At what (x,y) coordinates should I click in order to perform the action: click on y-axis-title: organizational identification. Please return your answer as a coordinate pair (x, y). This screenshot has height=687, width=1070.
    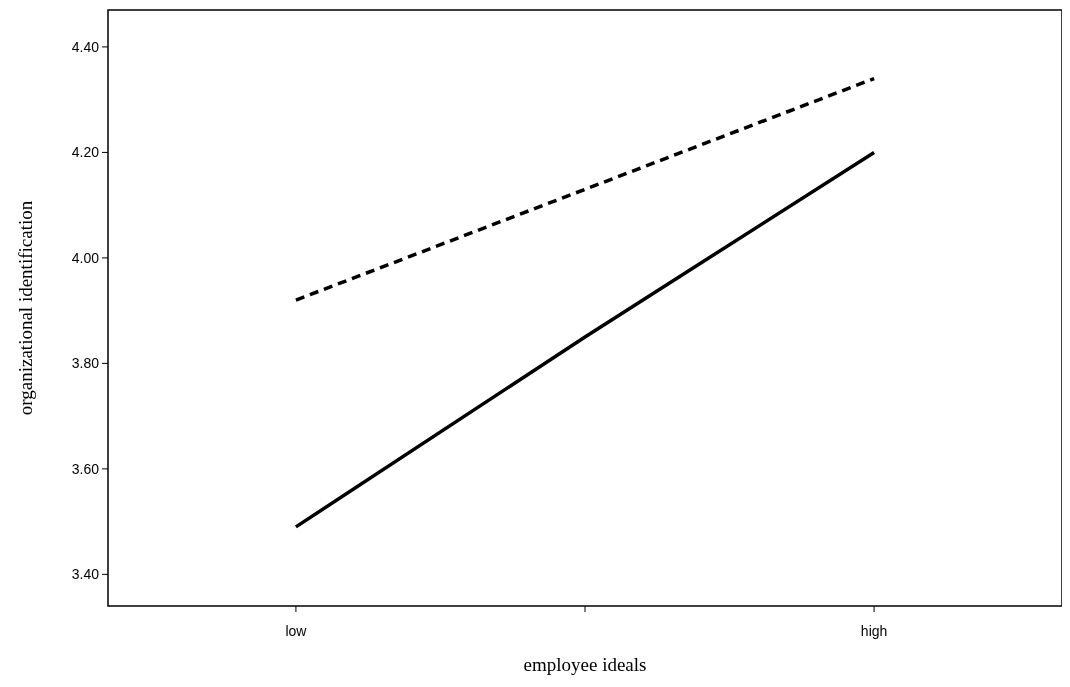
    Looking at the image, I should click on (25, 308).